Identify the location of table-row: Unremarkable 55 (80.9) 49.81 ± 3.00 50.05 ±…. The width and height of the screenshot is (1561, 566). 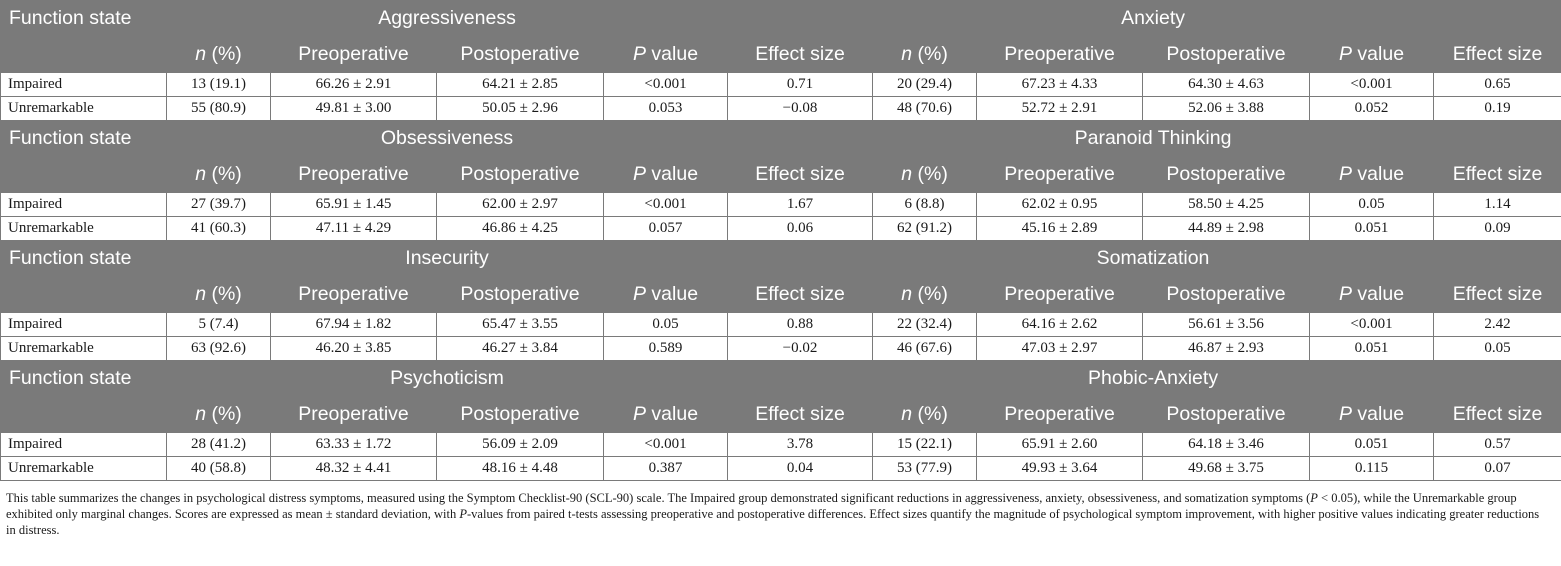
(780, 108).